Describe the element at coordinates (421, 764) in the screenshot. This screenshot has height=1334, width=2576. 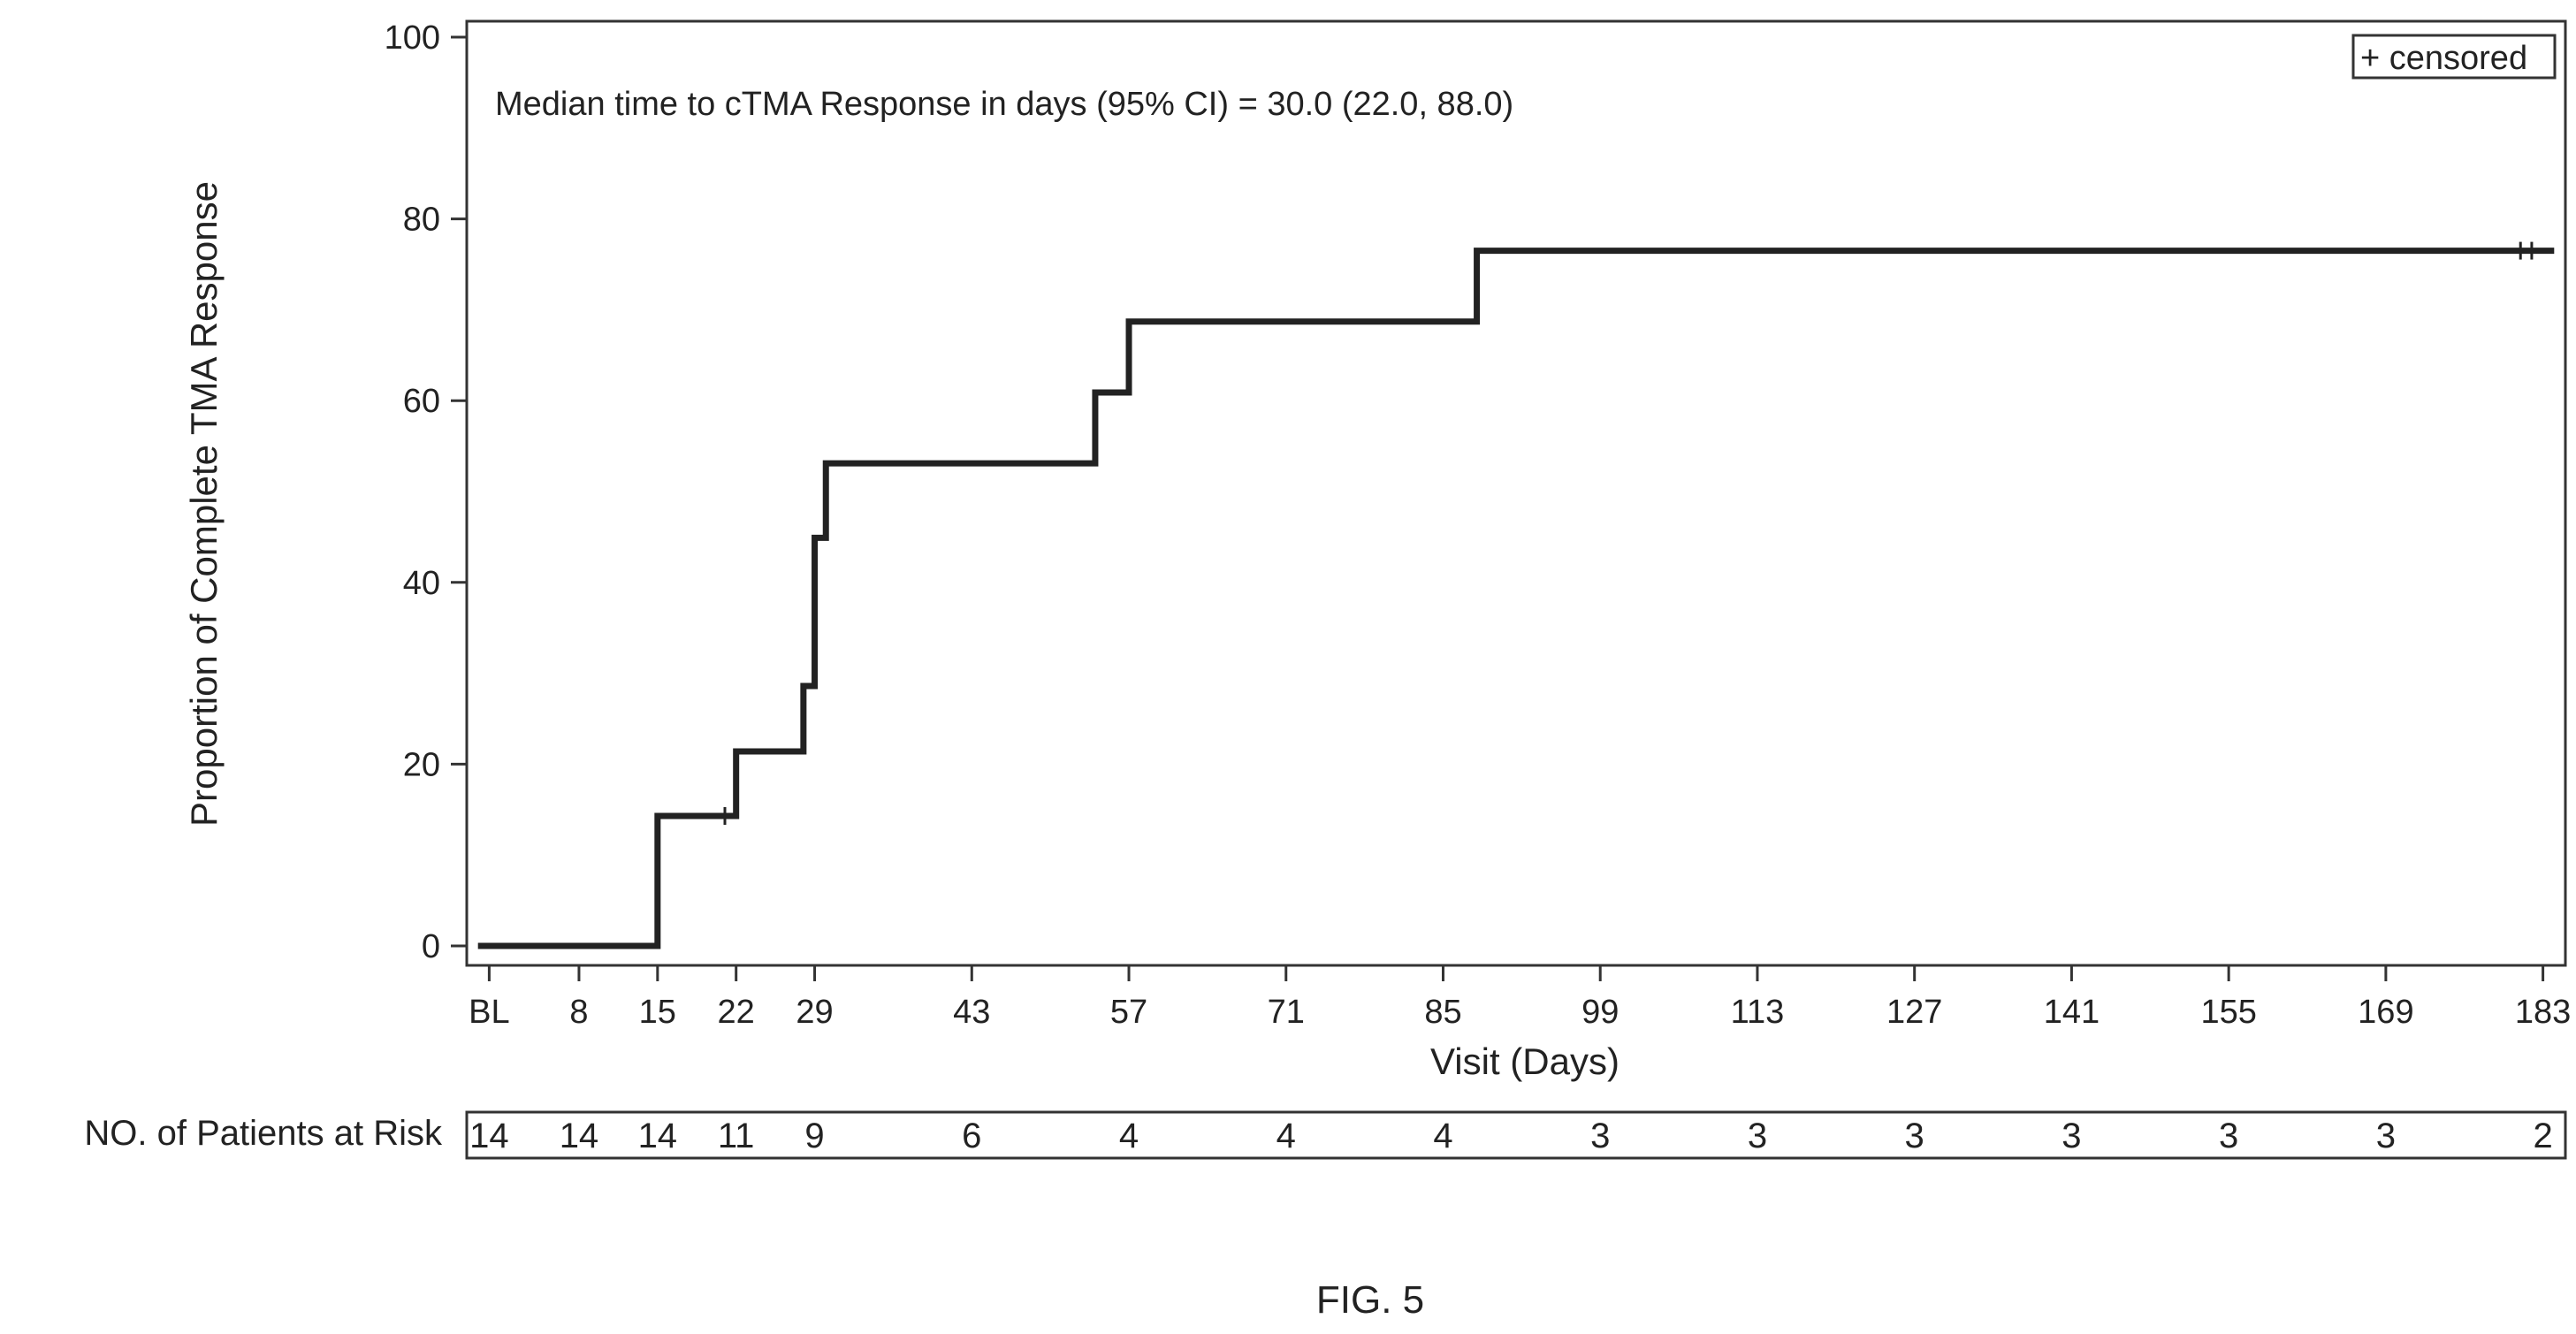
I see `y-tick-label: 20` at that location.